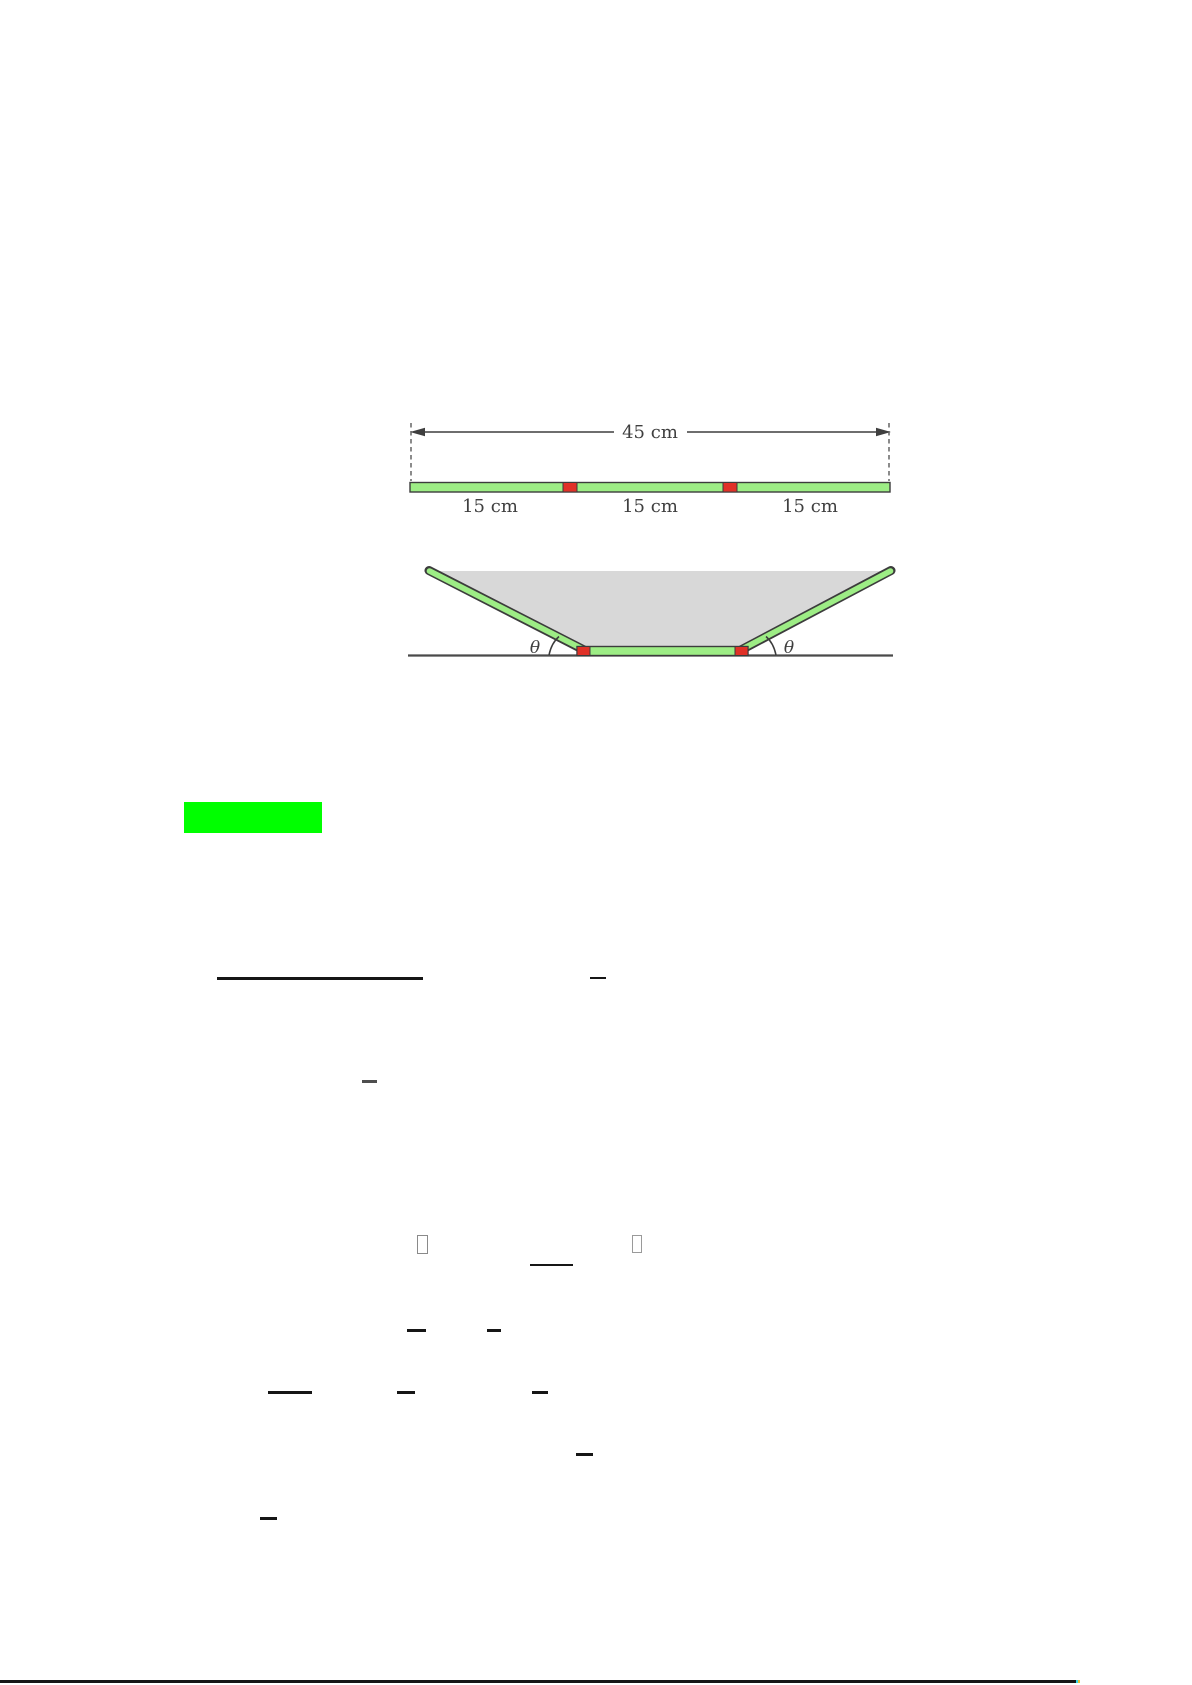 The width and height of the screenshot is (1192, 1685). What do you see at coordinates (652, 540) in the screenshot?
I see `gutter-strip-diagram: 45 cm 15 cm 15 cm 15 cm` at bounding box center [652, 540].